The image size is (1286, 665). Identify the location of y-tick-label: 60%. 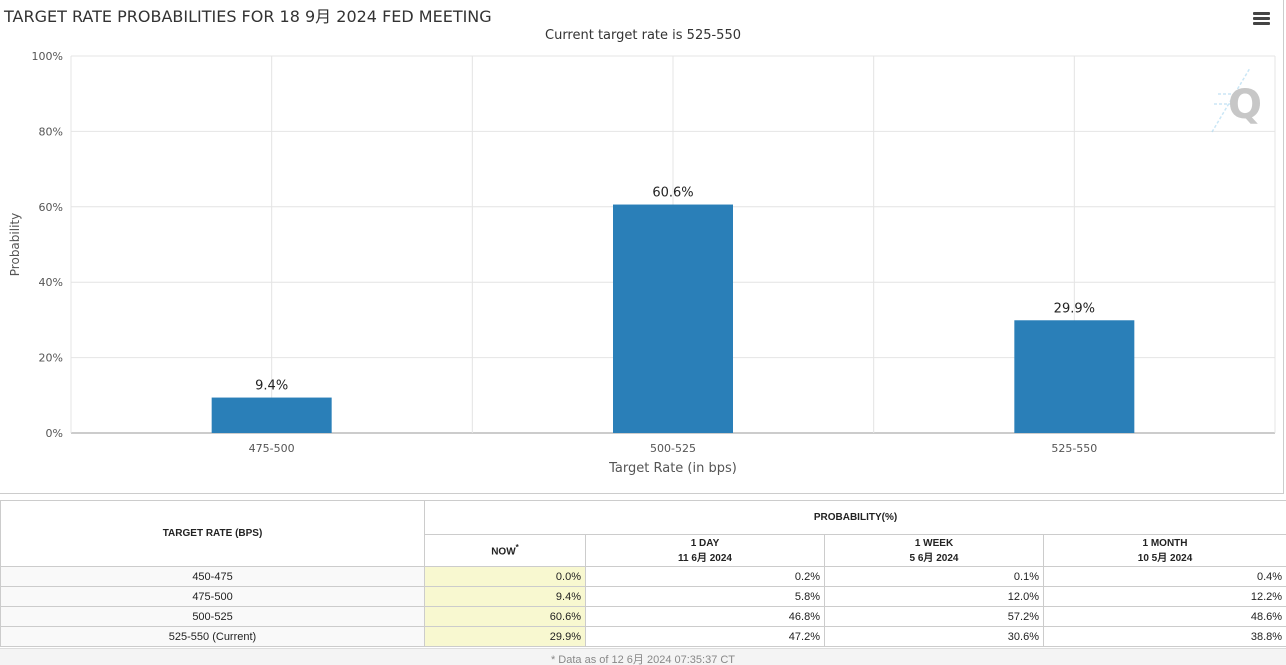
(51, 207).